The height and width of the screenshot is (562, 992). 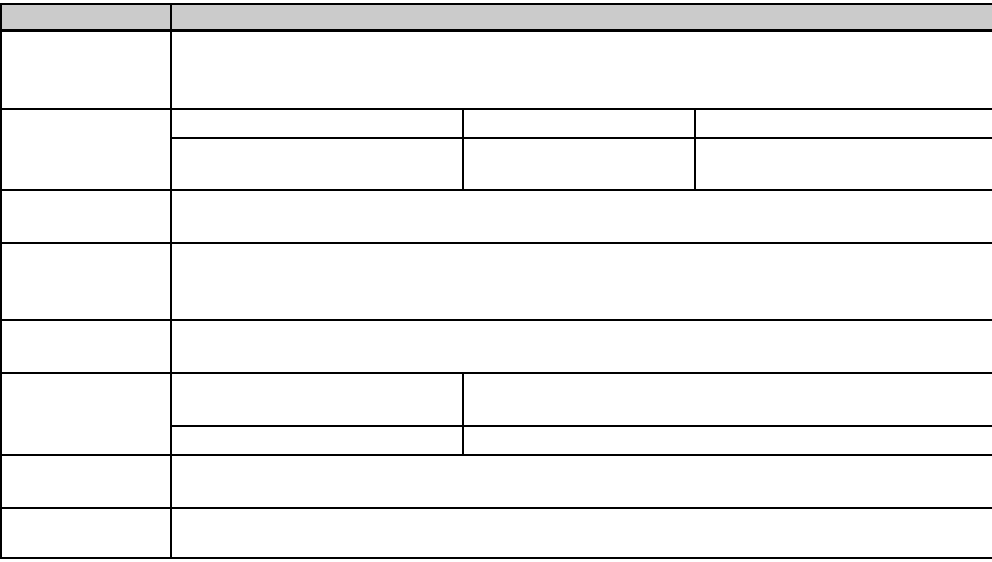 I want to click on row-2-subgrid-divider, so click(x=581, y=138).